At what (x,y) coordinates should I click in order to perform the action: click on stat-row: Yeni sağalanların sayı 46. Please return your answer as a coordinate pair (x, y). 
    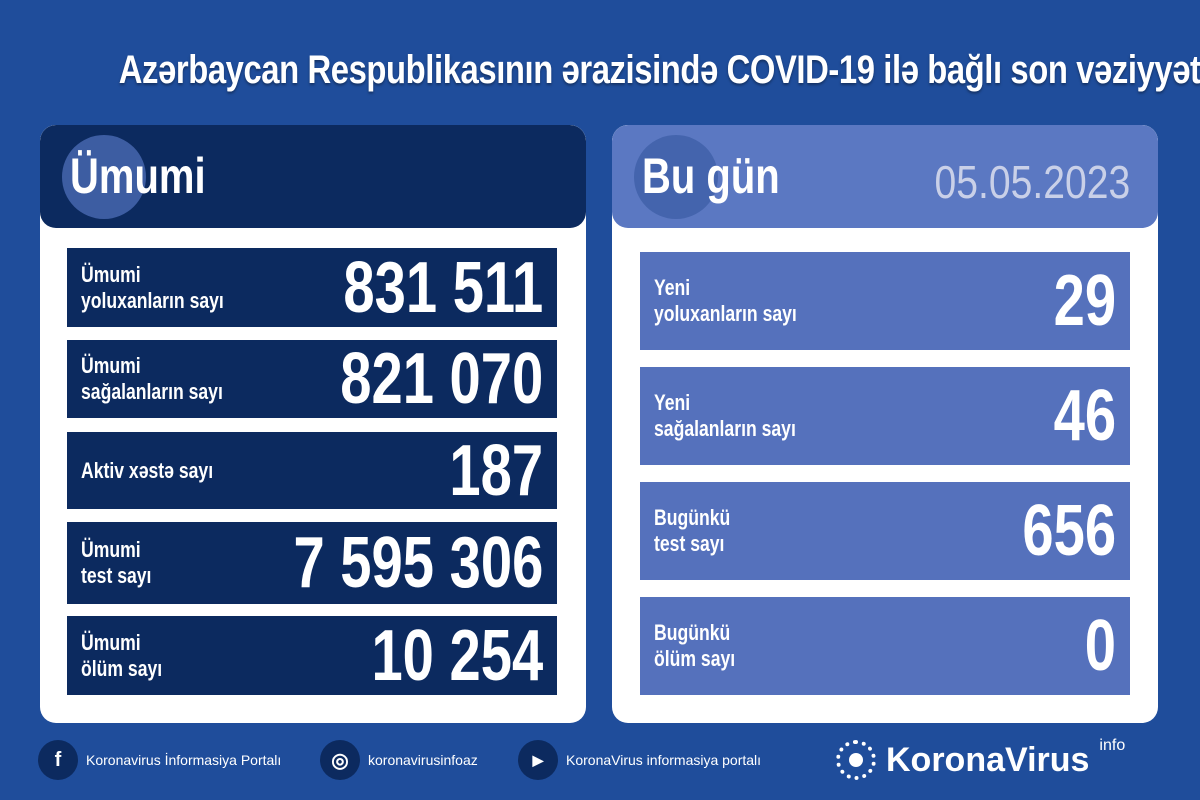
    Looking at the image, I should click on (885, 416).